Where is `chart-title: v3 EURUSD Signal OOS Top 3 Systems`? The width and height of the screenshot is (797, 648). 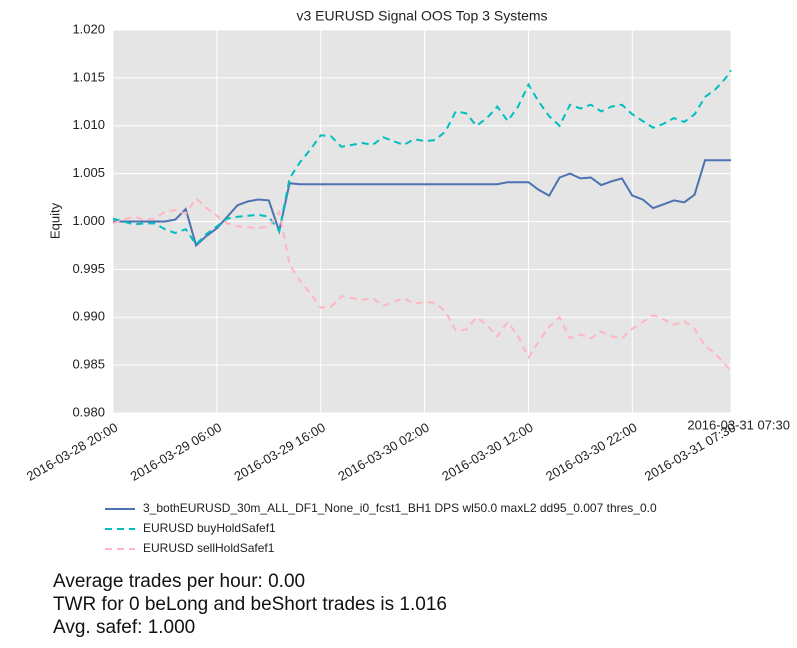 chart-title: v3 EURUSD Signal OOS Top 3 Systems is located at coordinates (421, 16).